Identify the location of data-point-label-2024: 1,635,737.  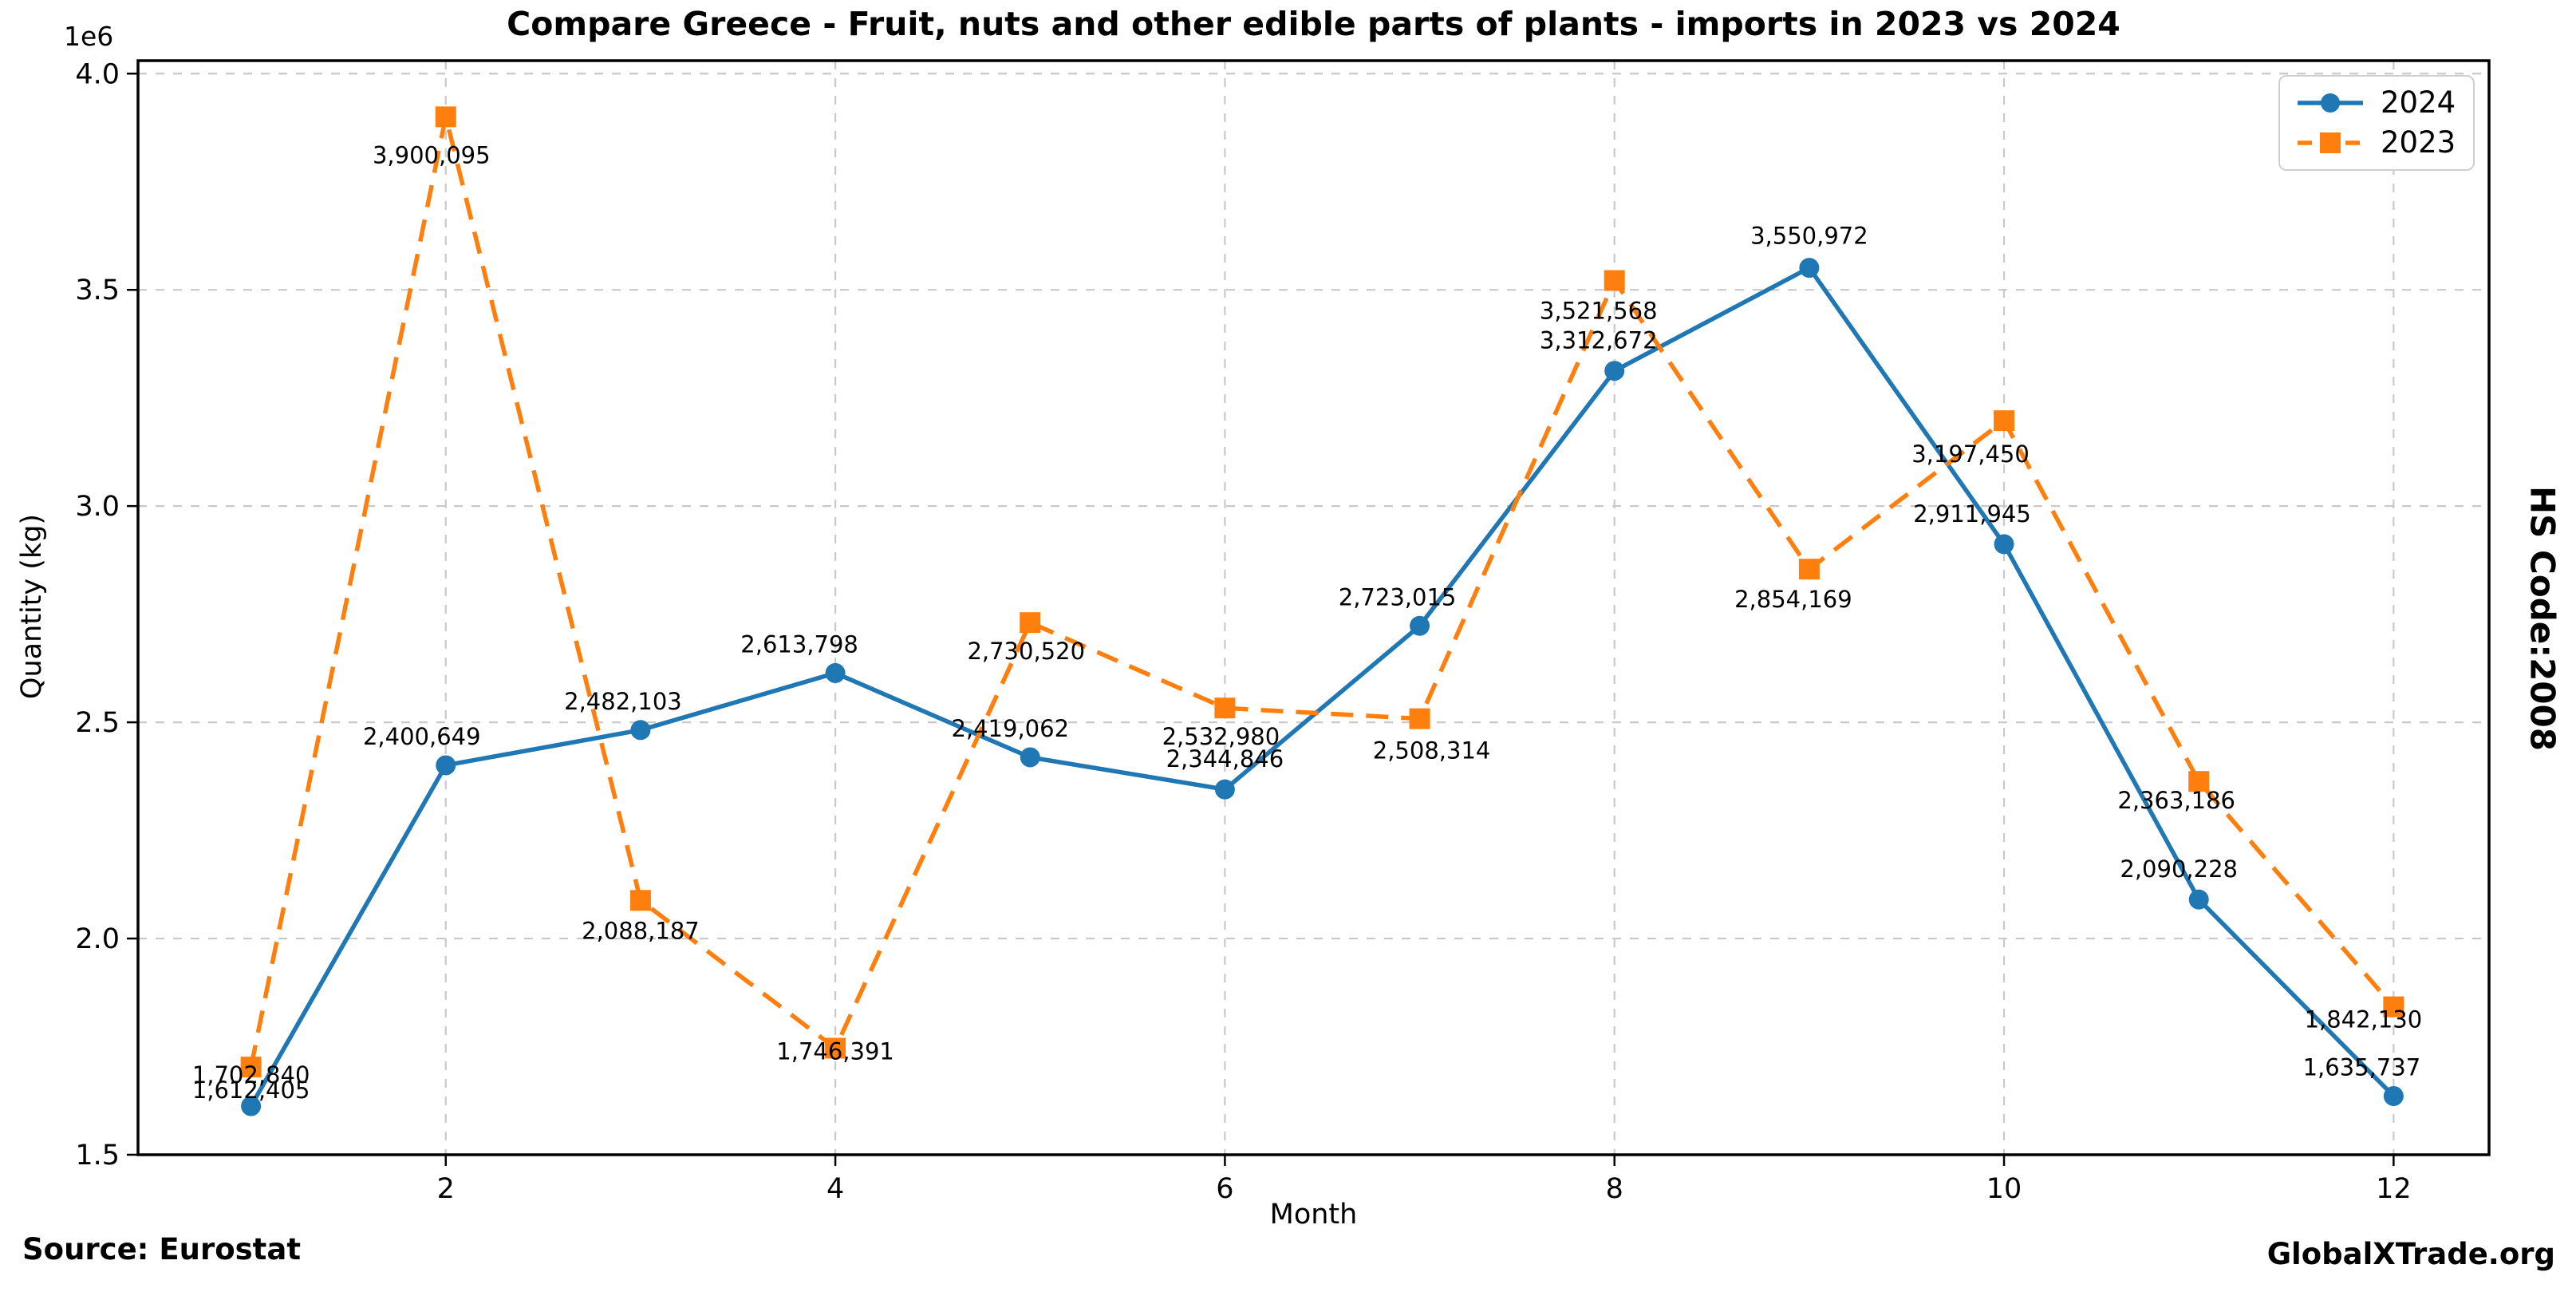
(2362, 1067).